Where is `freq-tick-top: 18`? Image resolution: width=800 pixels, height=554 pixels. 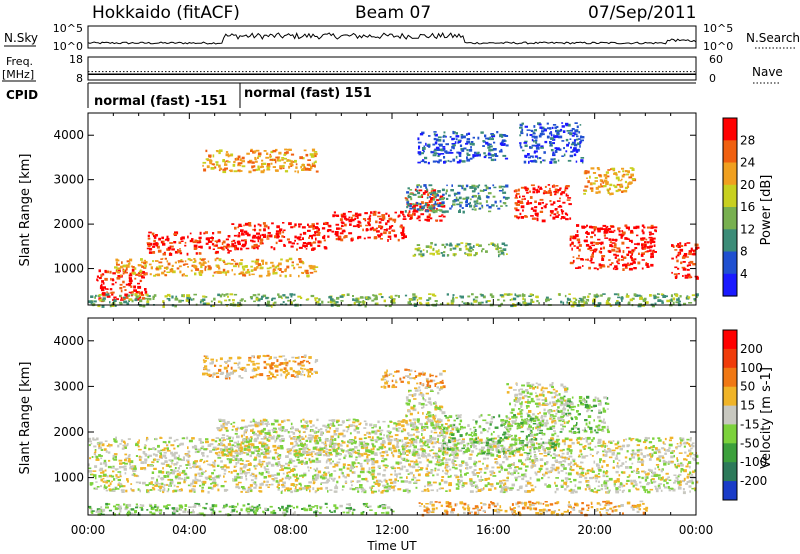
freq-tick-top: 18 is located at coordinates (76, 59).